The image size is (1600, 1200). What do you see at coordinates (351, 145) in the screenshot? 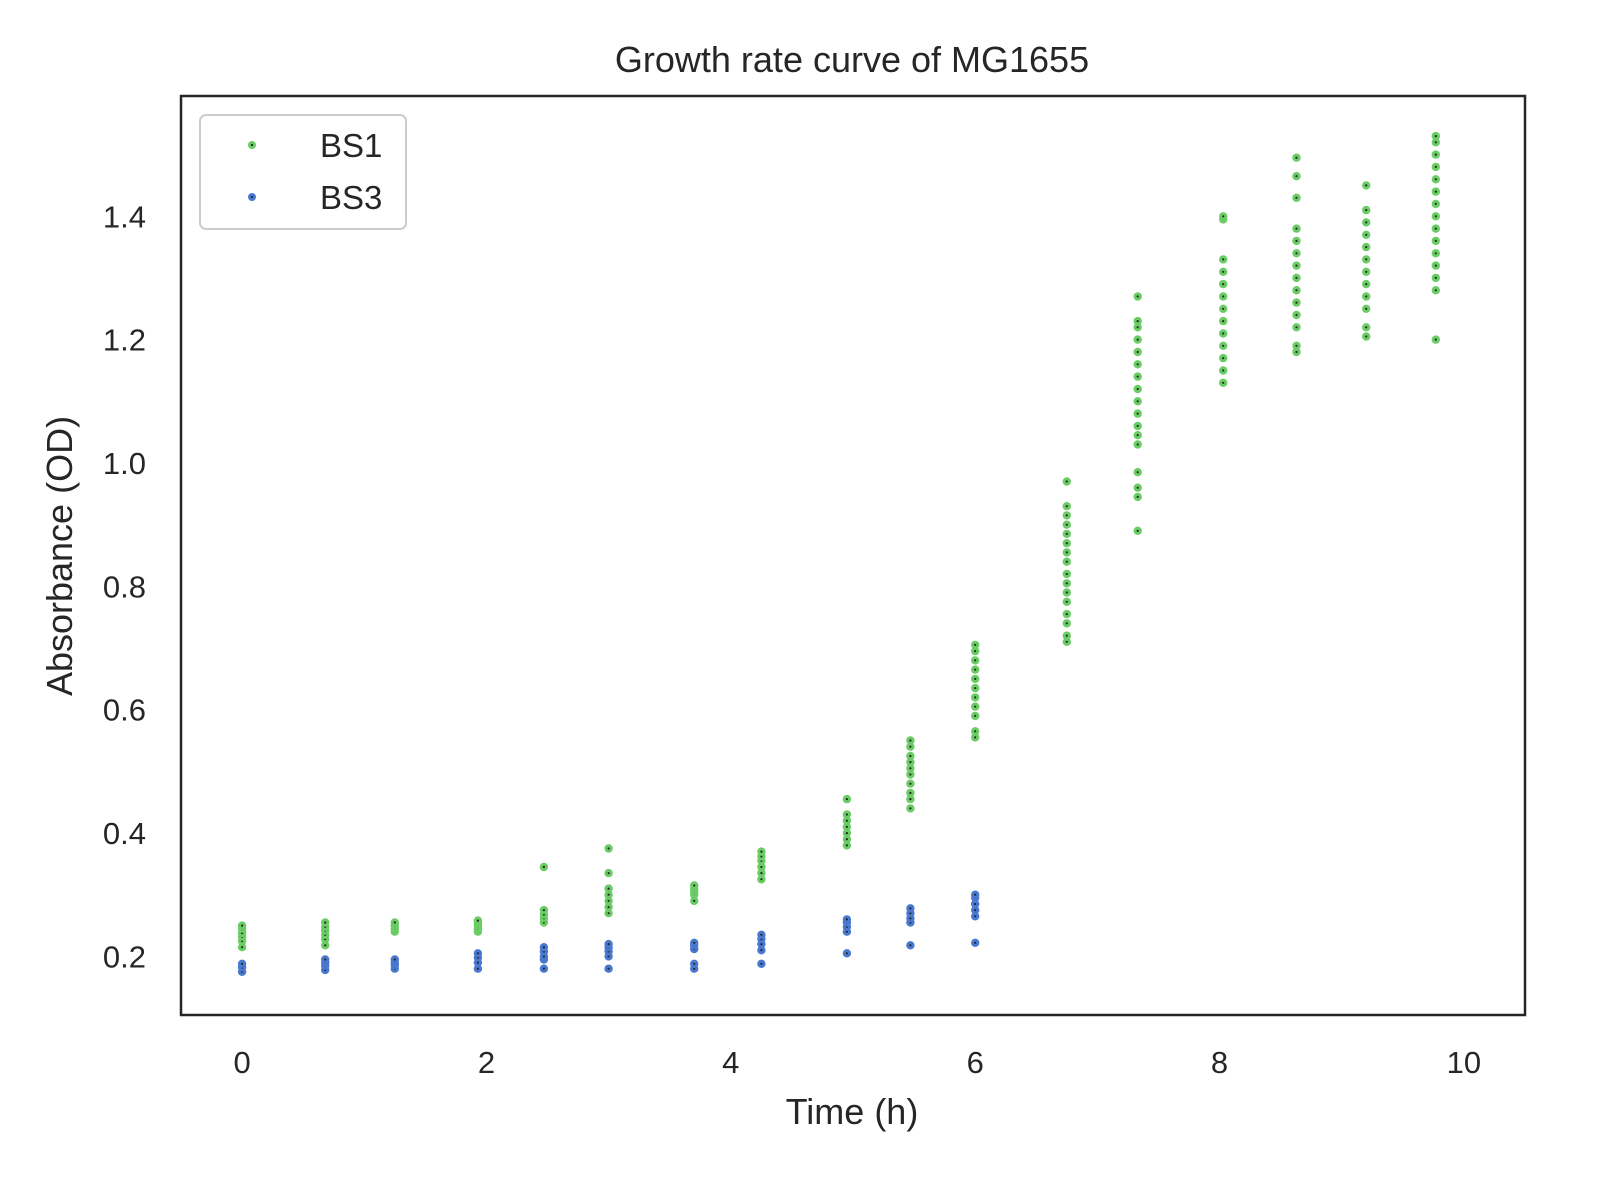
I see `legend-label-bs1: BS1` at bounding box center [351, 145].